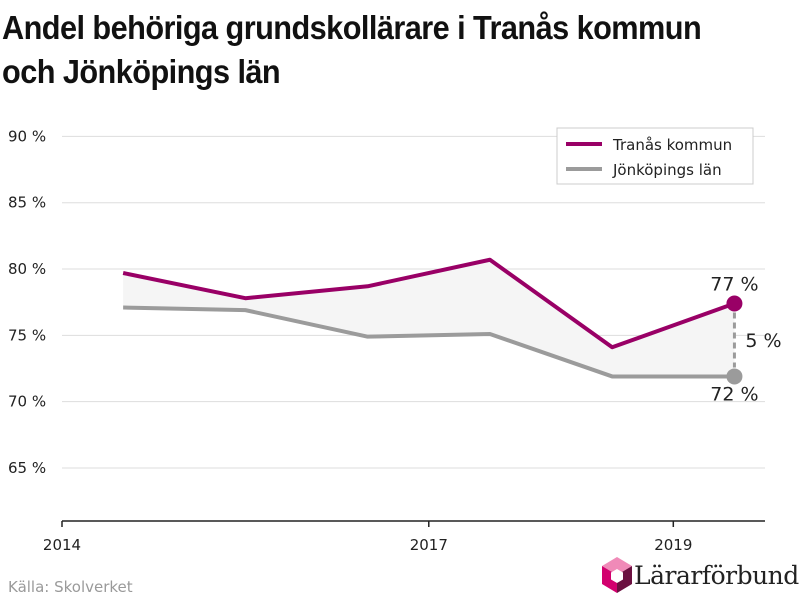  What do you see at coordinates (734, 285) in the screenshot?
I see `end-label-tranas: 77 %` at bounding box center [734, 285].